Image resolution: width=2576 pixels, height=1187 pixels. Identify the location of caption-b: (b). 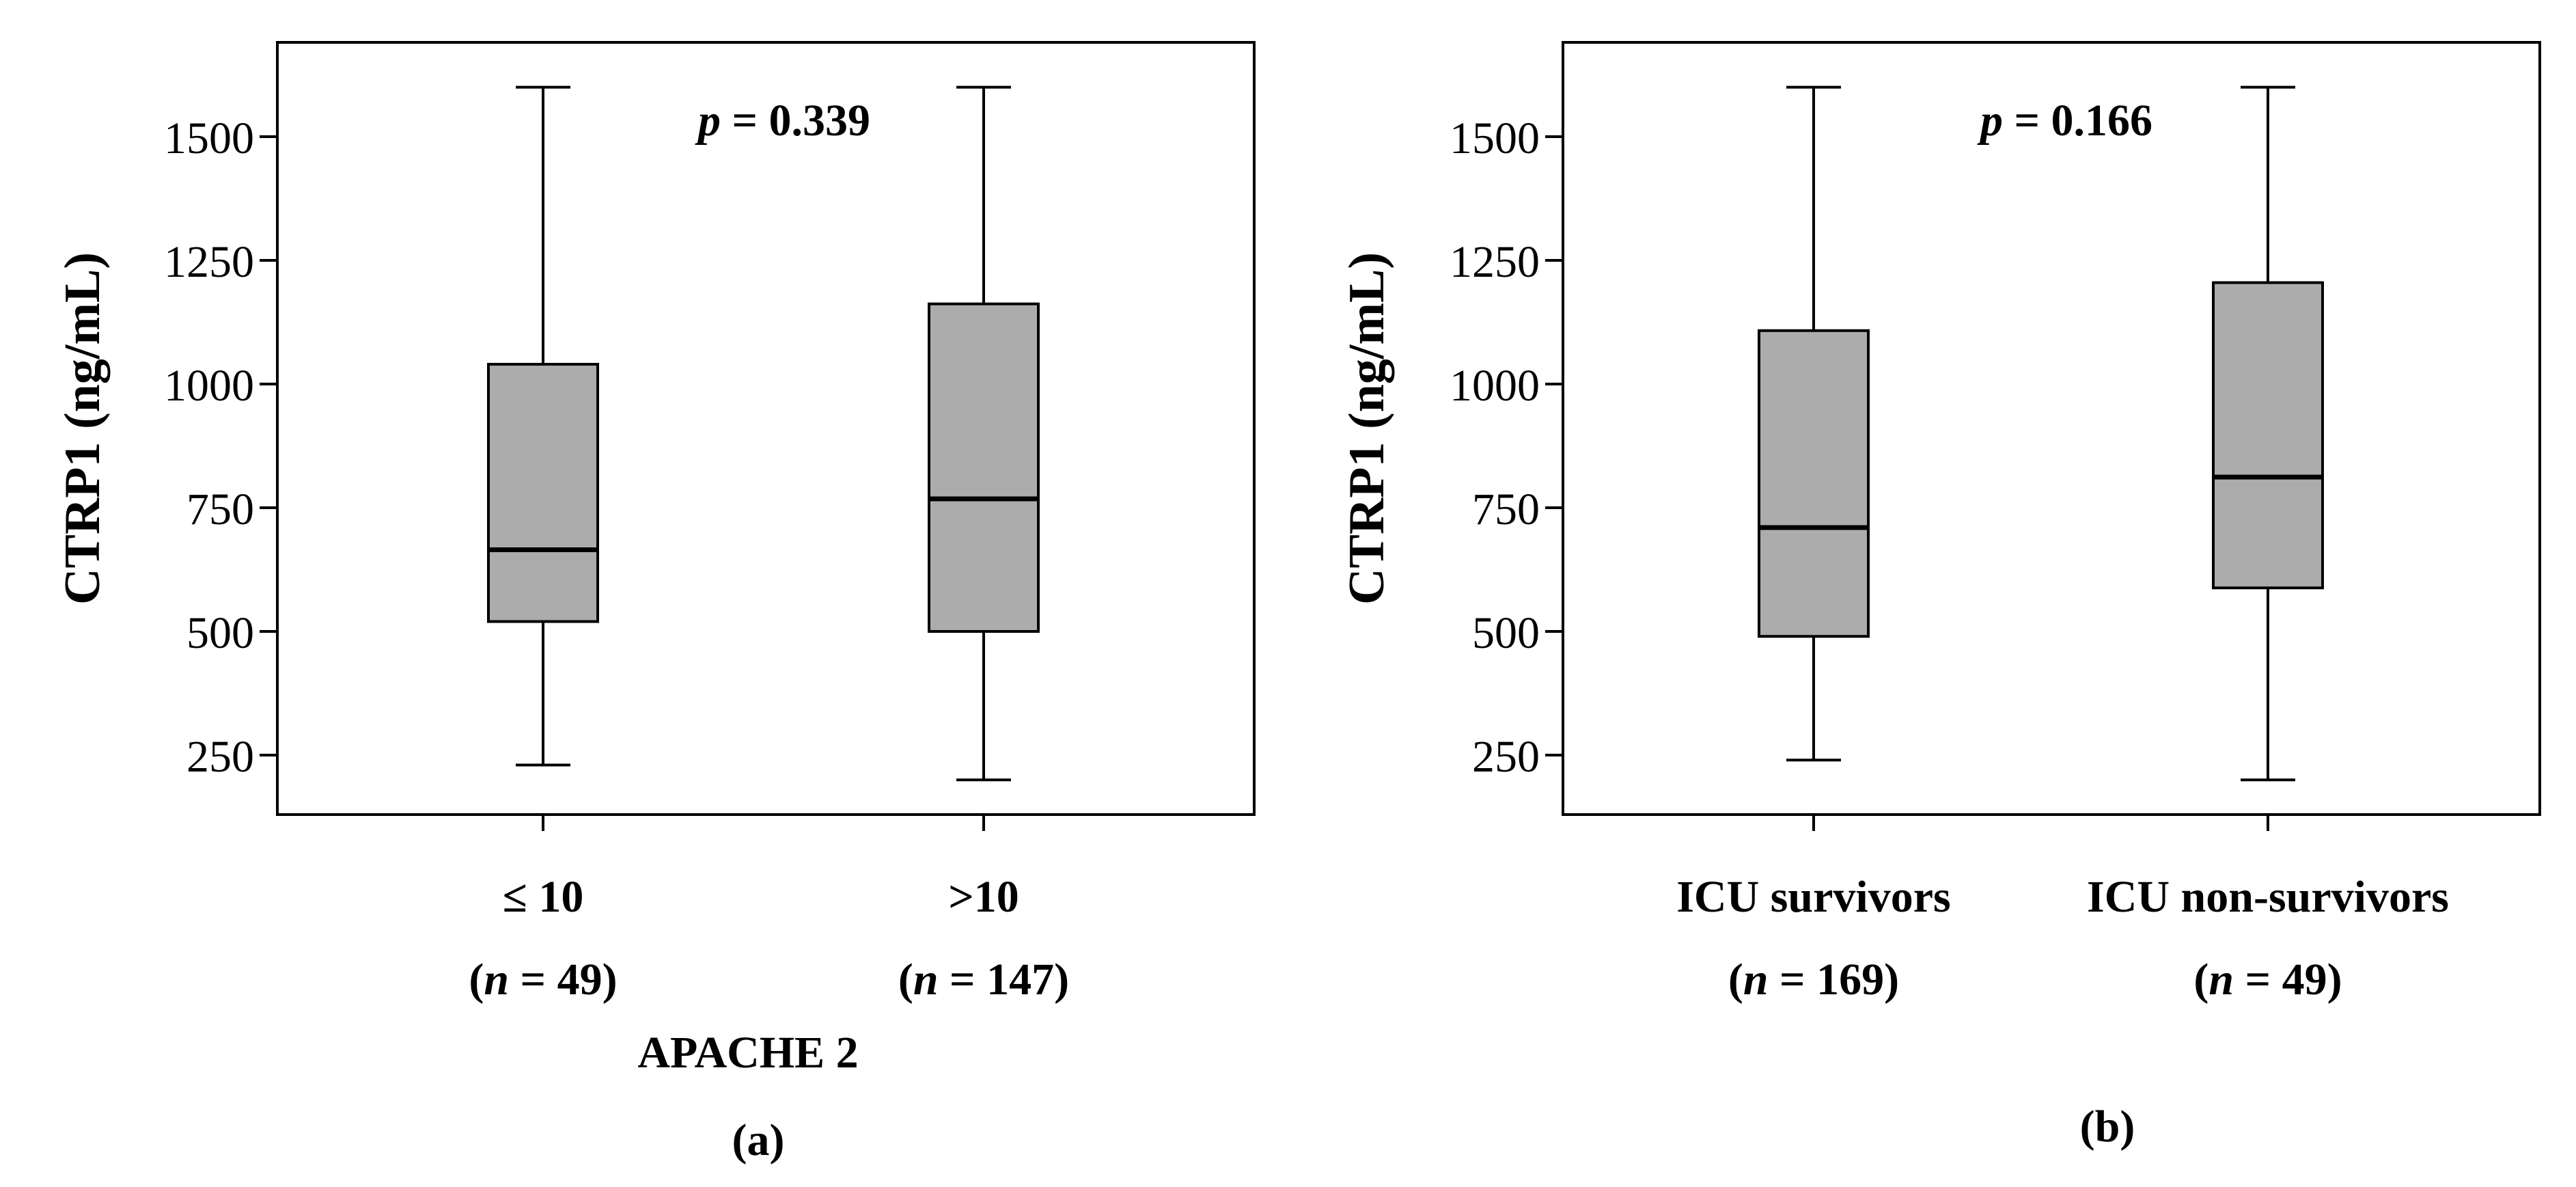
(2107, 1126).